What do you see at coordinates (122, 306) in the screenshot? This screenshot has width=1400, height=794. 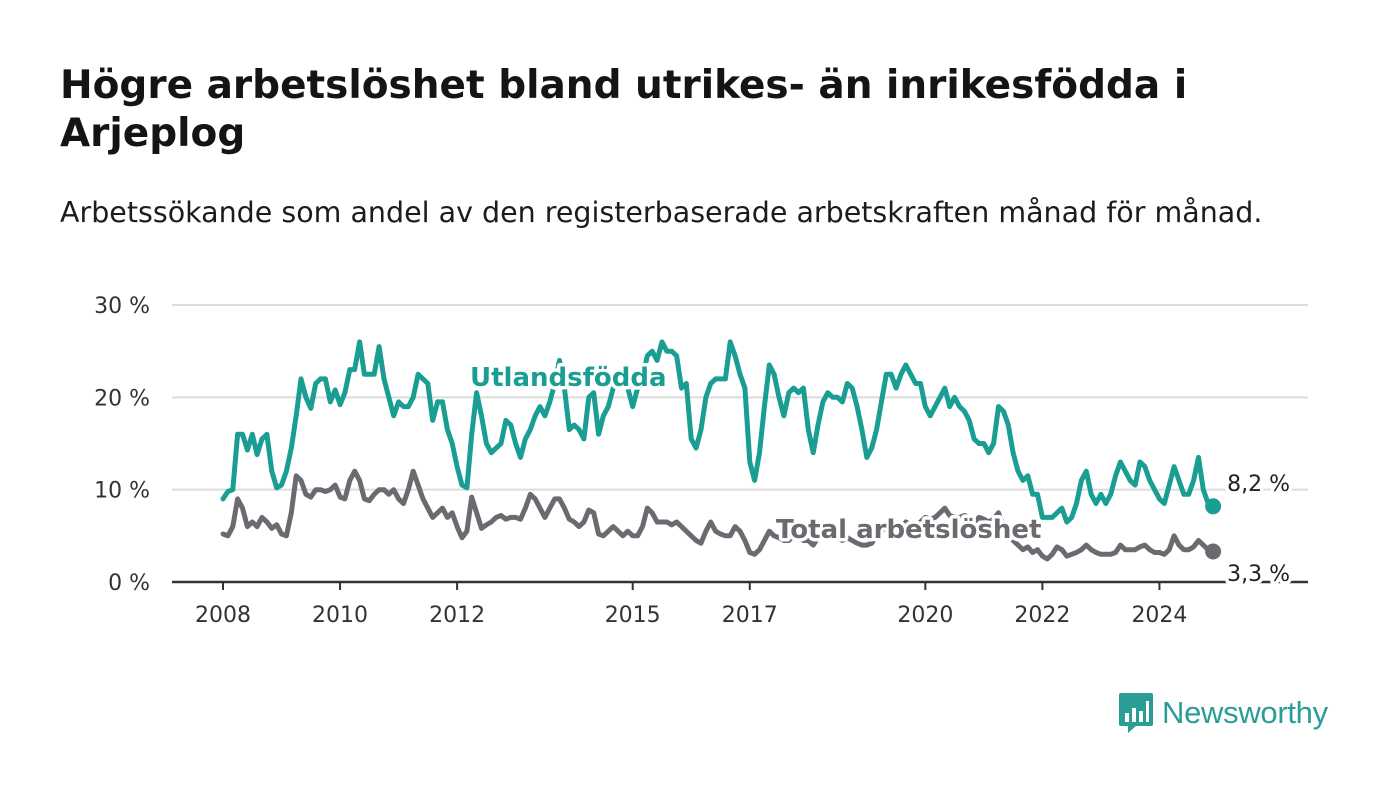 I see `y-tick-label: 30 %` at bounding box center [122, 306].